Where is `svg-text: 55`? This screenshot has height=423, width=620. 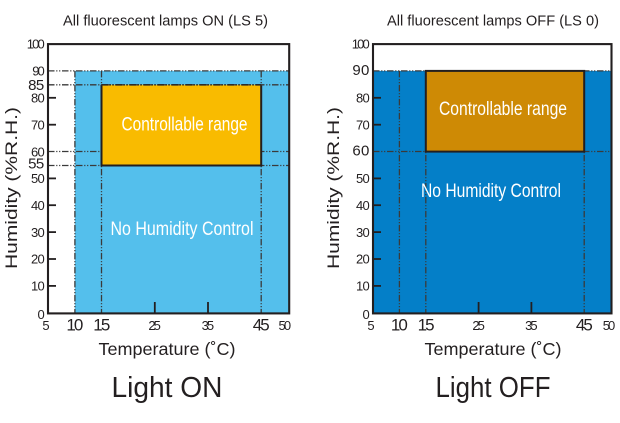 svg-text: 55 is located at coordinates (36, 164).